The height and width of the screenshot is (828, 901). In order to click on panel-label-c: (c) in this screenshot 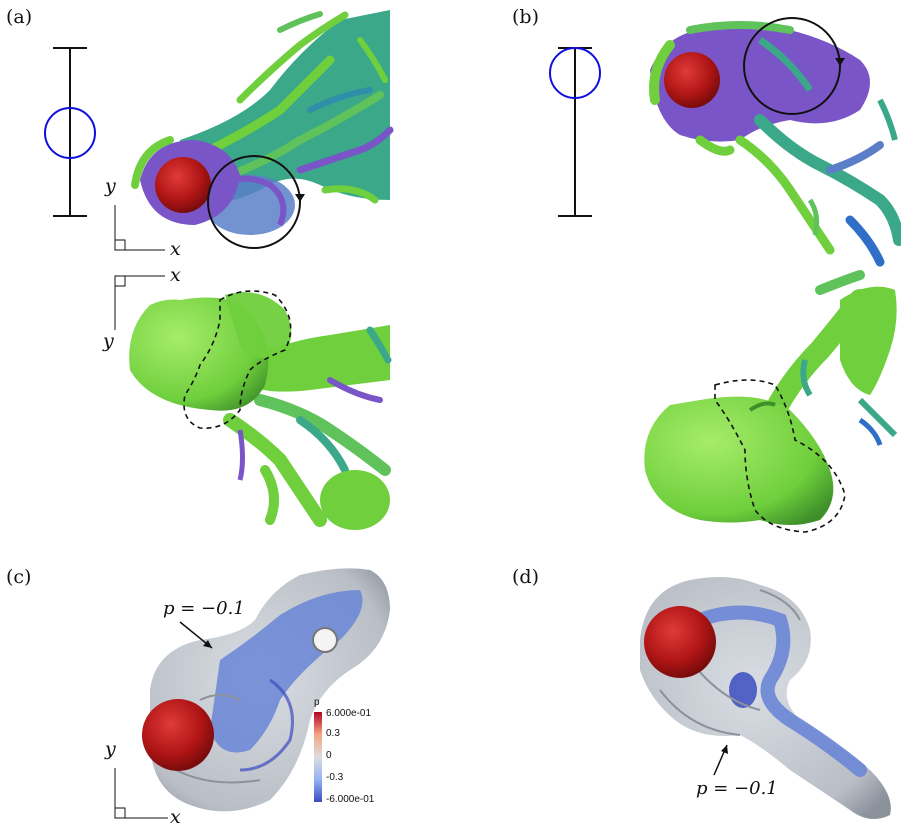, I will do `click(19, 577)`.